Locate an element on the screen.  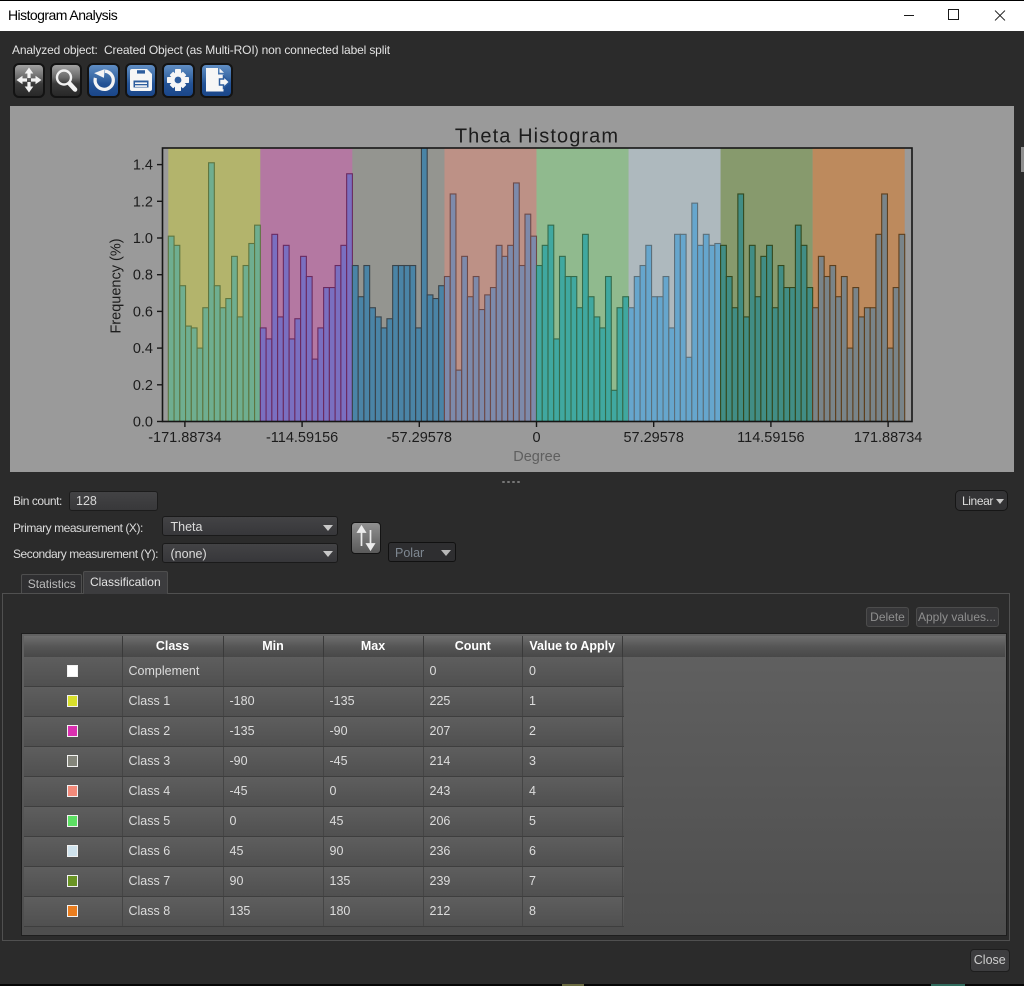
svg-text: -57.29578 is located at coordinates (419, 438).